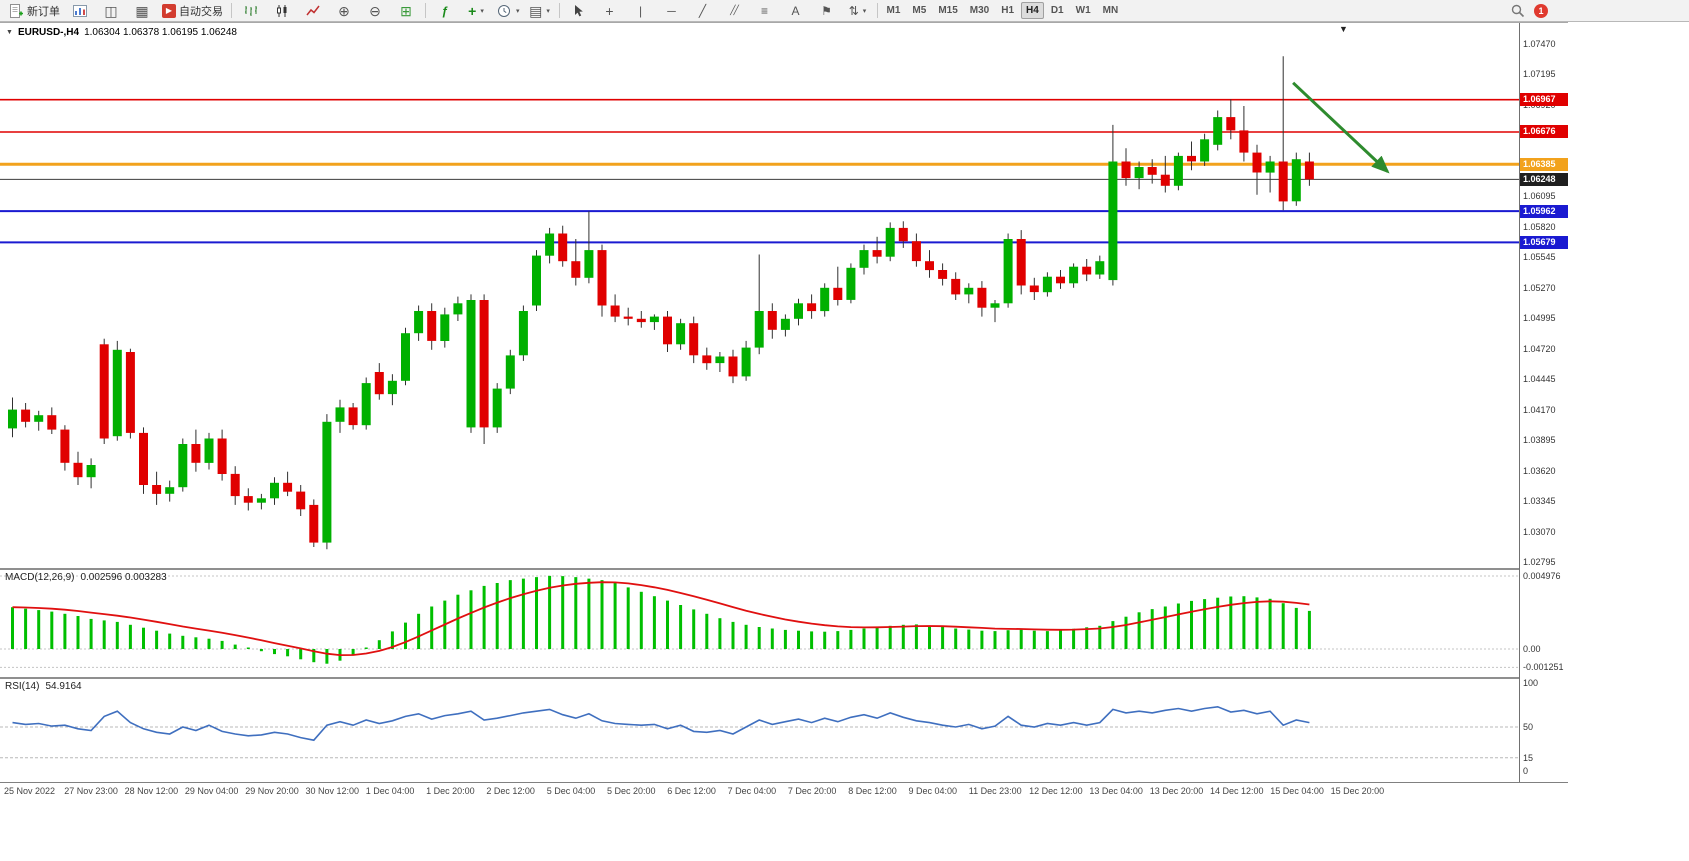 The image size is (1689, 861). What do you see at coordinates (579, 11) in the screenshot?
I see `cursor-tool-button` at bounding box center [579, 11].